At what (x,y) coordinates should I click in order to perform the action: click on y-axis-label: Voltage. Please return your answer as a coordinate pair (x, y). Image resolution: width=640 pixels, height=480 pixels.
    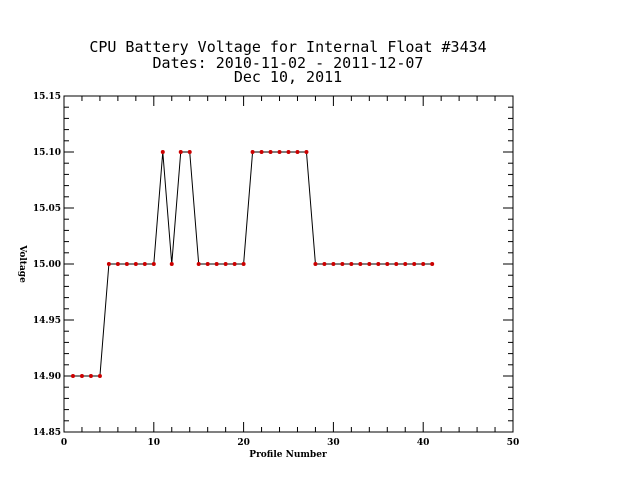
    Looking at the image, I should click on (22, 263).